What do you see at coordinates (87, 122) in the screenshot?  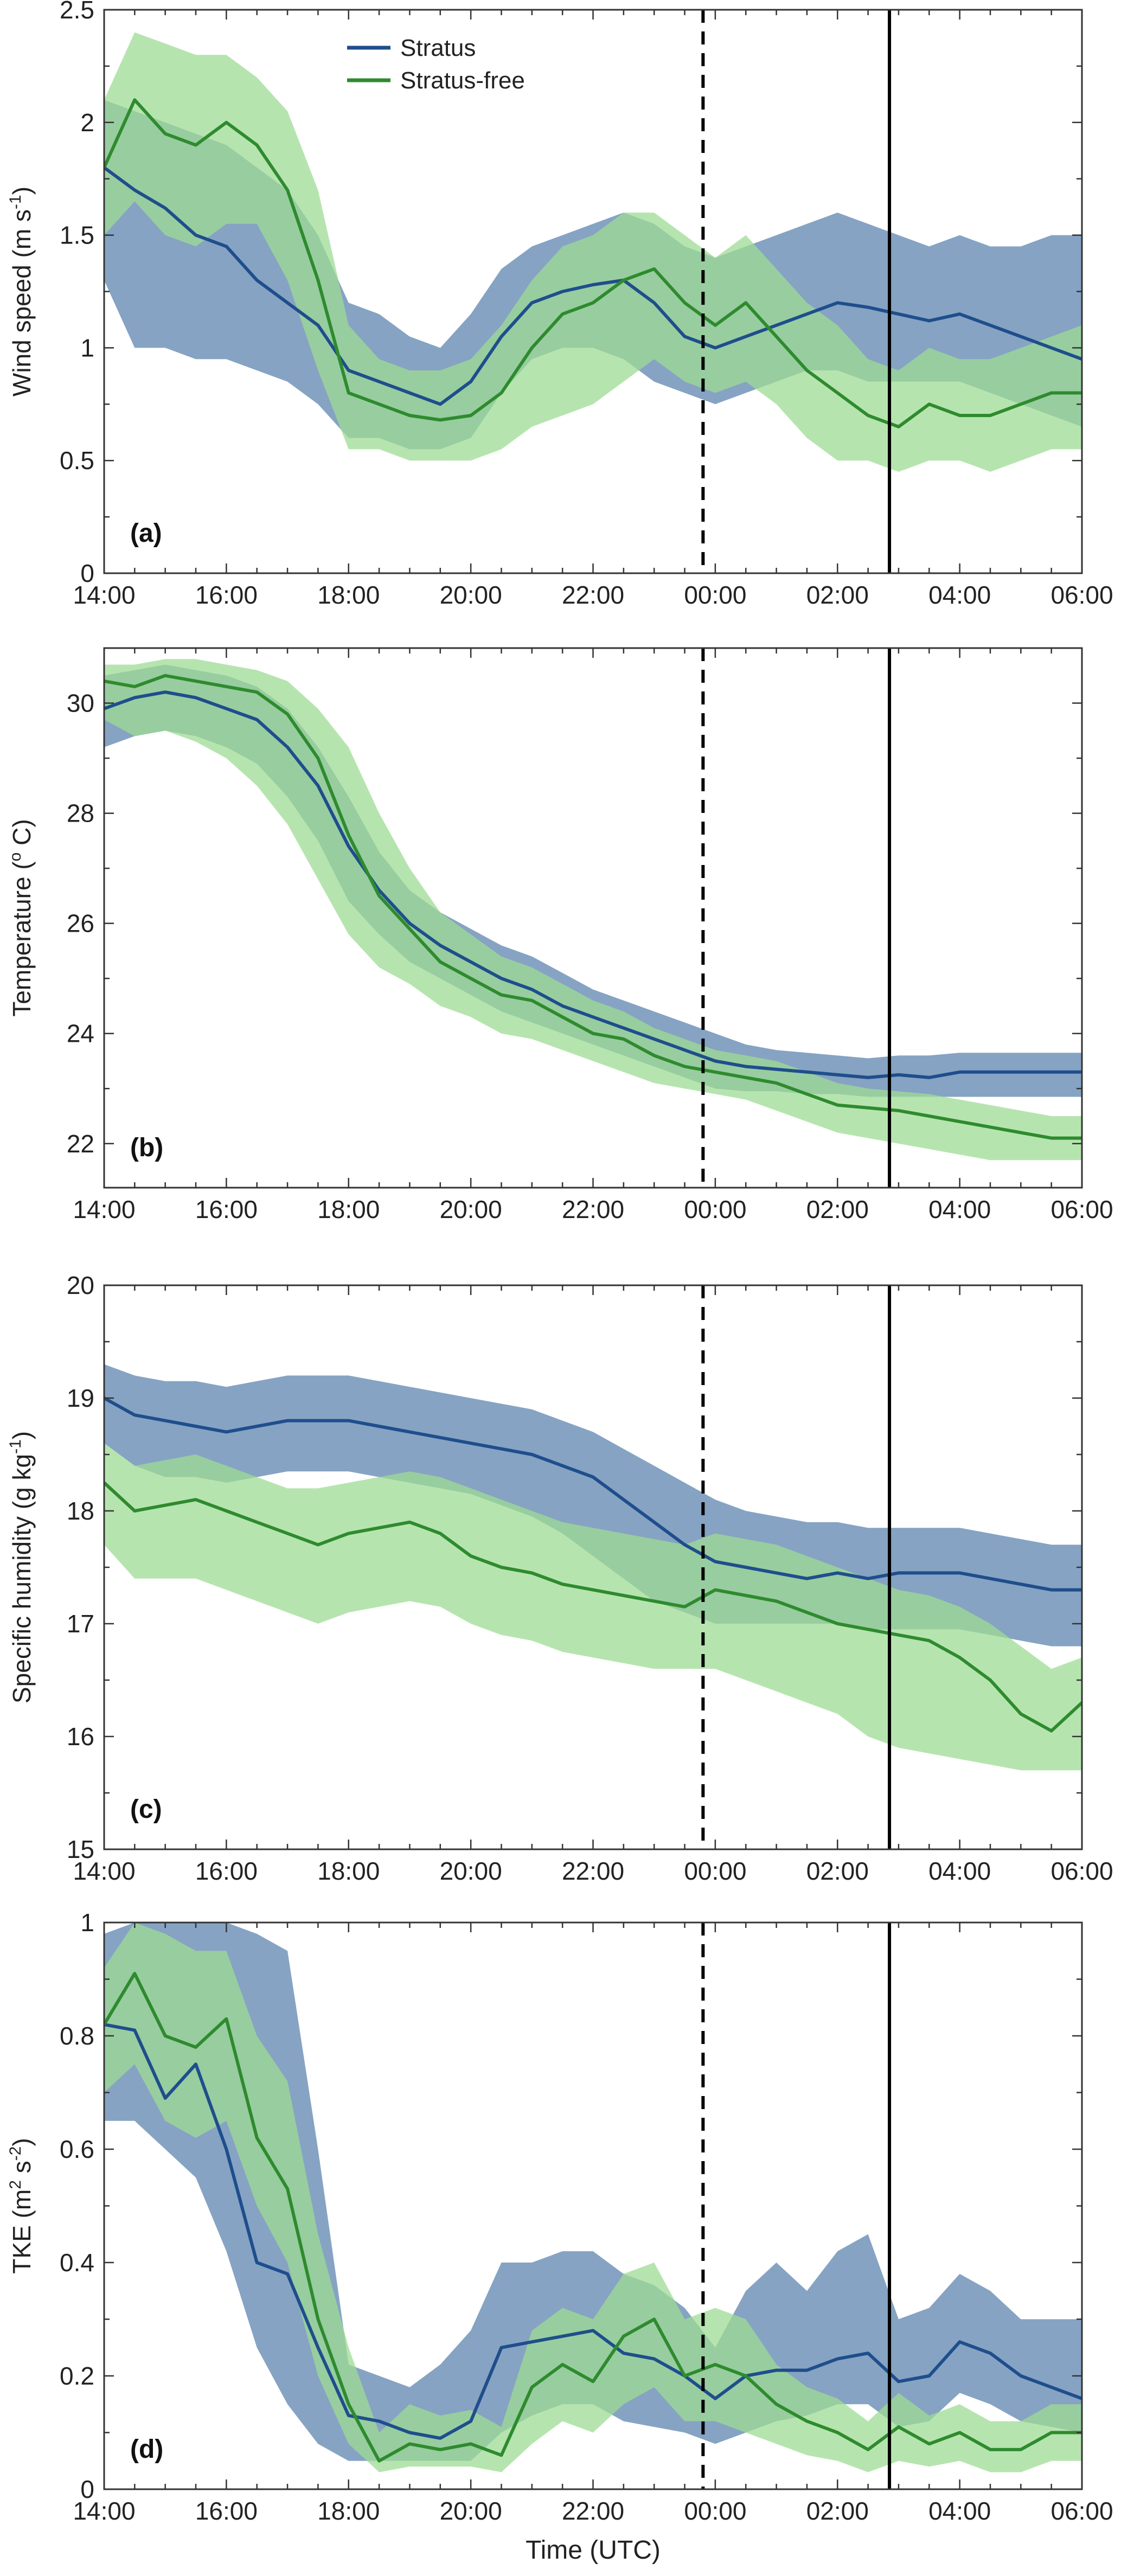 I see `y-tick-label: 2` at bounding box center [87, 122].